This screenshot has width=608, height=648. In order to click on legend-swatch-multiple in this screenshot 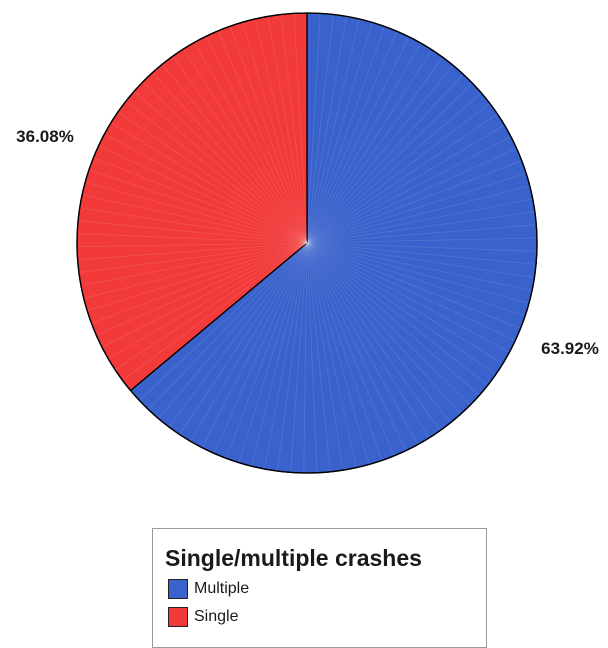, I will do `click(178, 589)`.